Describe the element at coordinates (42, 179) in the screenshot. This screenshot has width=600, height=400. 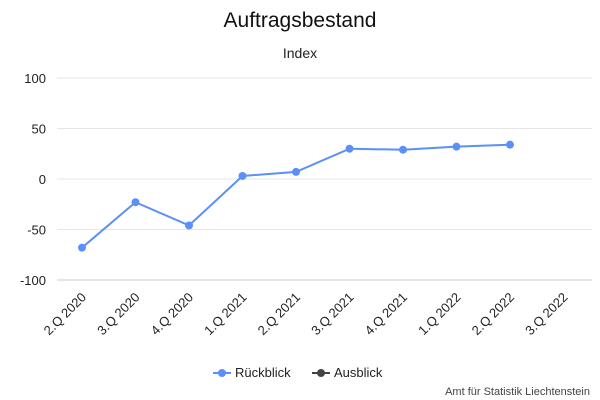
I see `y-tick-label: 0` at that location.